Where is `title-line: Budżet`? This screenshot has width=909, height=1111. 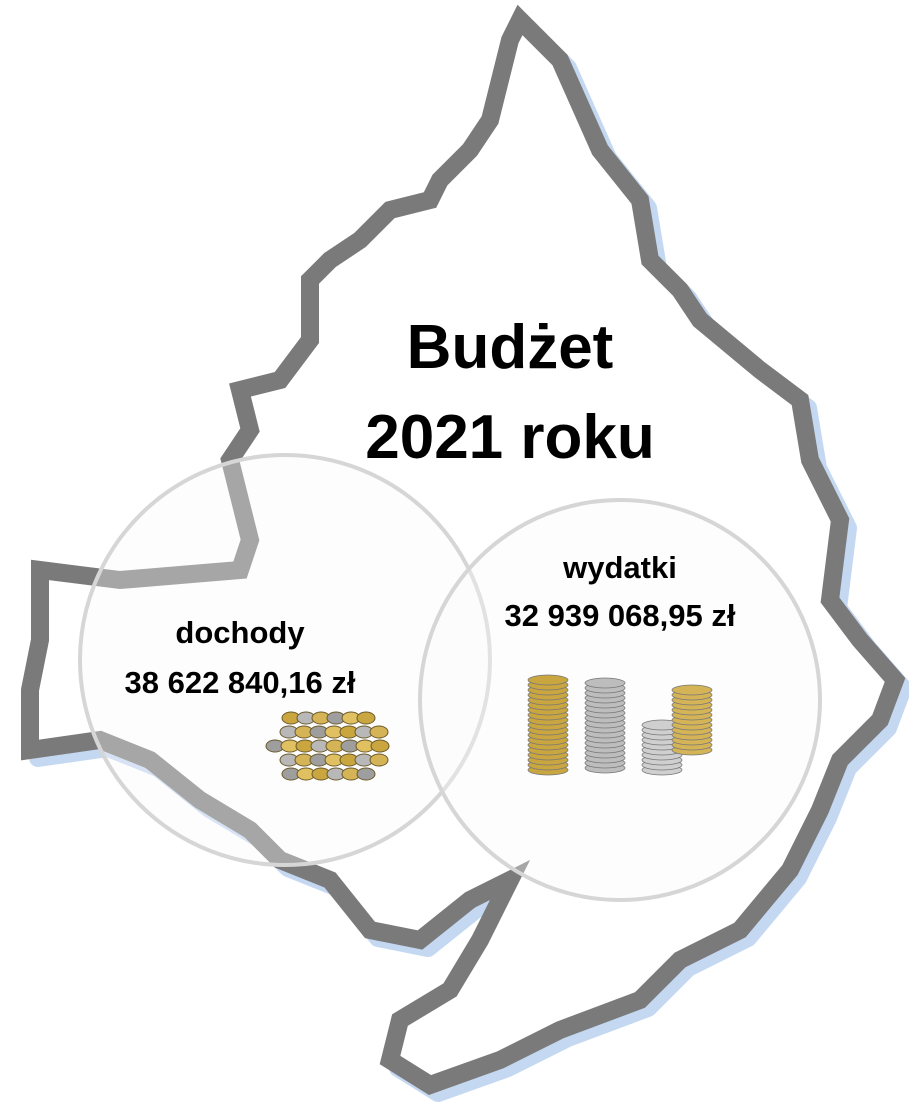
title-line: Budżet is located at coordinates (510, 347).